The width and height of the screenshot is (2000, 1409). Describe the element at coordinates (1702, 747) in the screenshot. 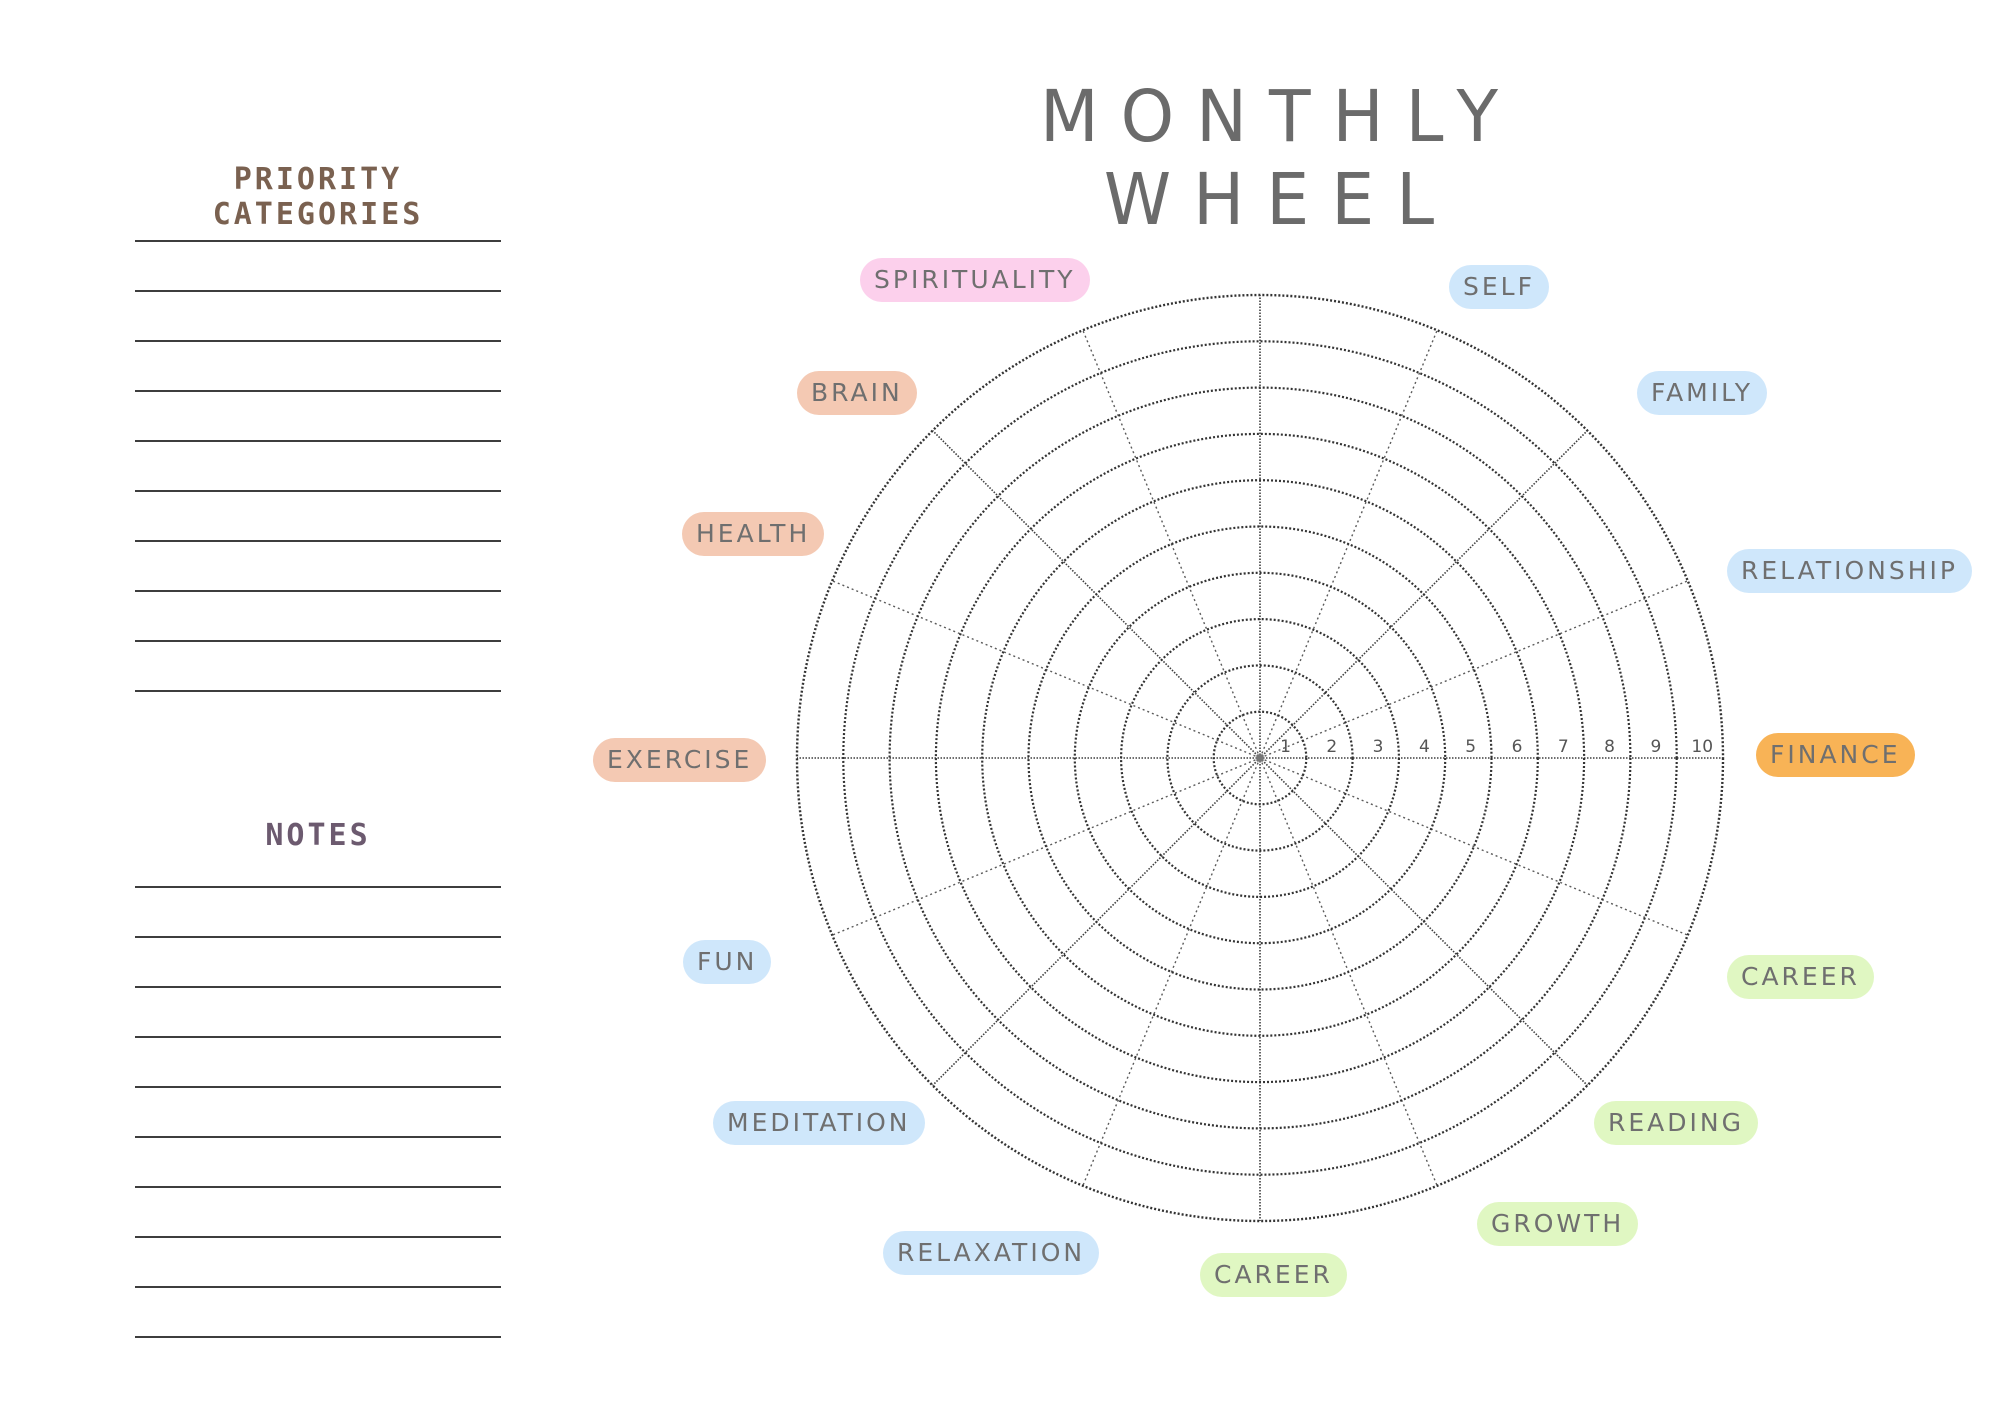

I see `scale-number: 10` at that location.